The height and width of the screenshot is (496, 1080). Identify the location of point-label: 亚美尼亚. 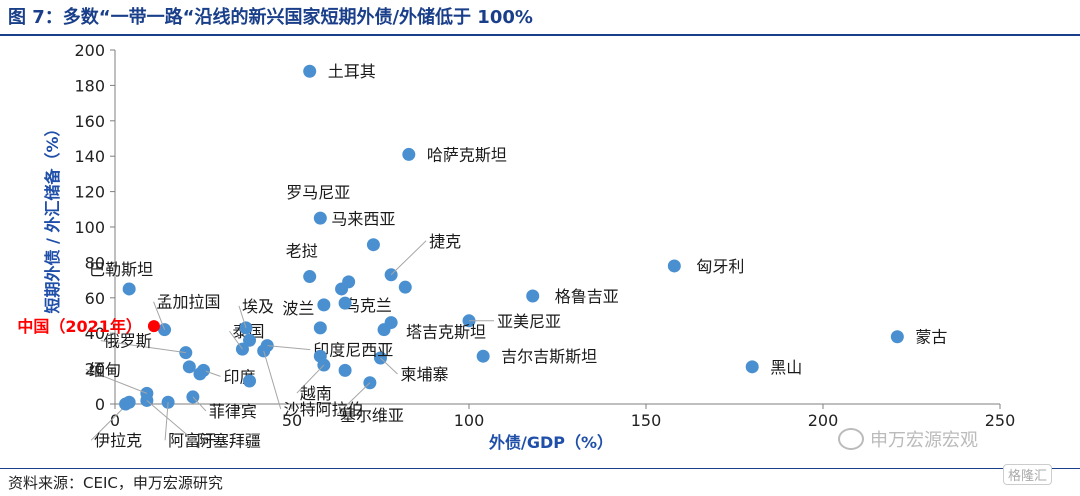
(529, 321).